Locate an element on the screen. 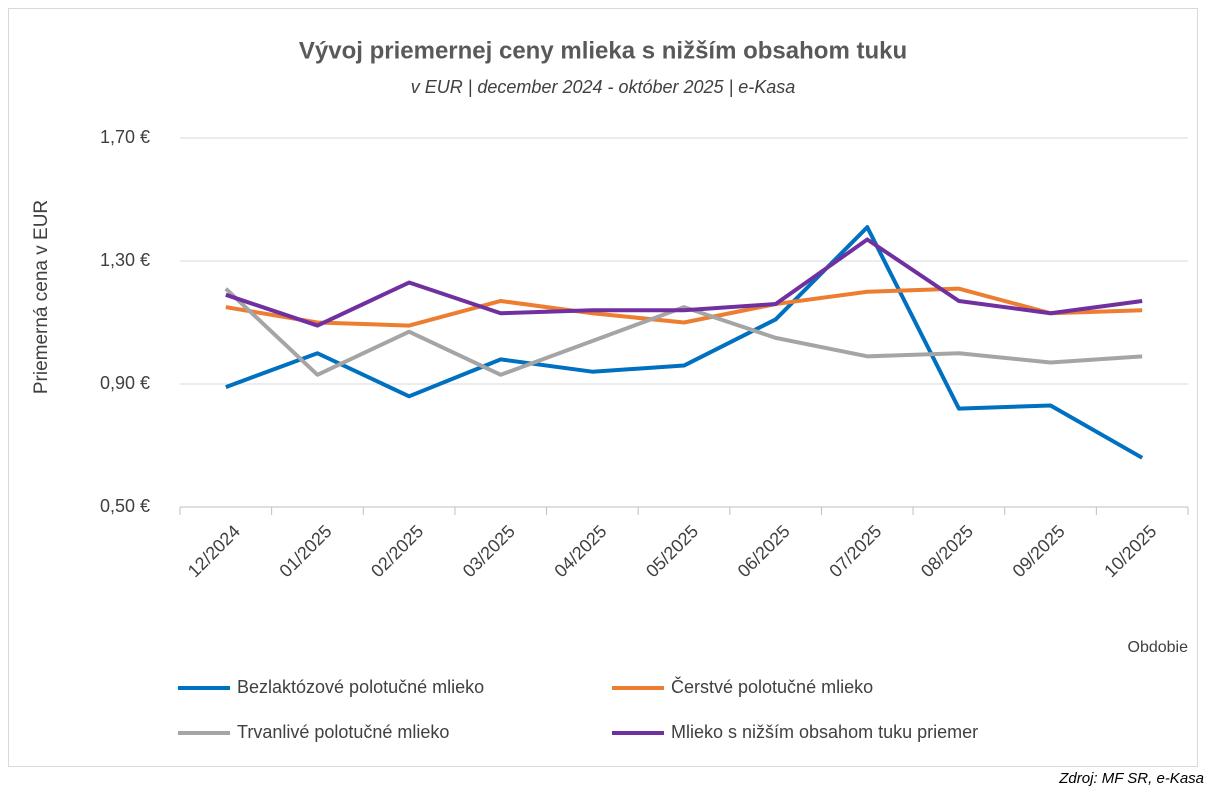 Image resolution: width=1206 pixels, height=794 pixels. legend-label: Trvanlivé polotučné mlieko is located at coordinates (343, 732).